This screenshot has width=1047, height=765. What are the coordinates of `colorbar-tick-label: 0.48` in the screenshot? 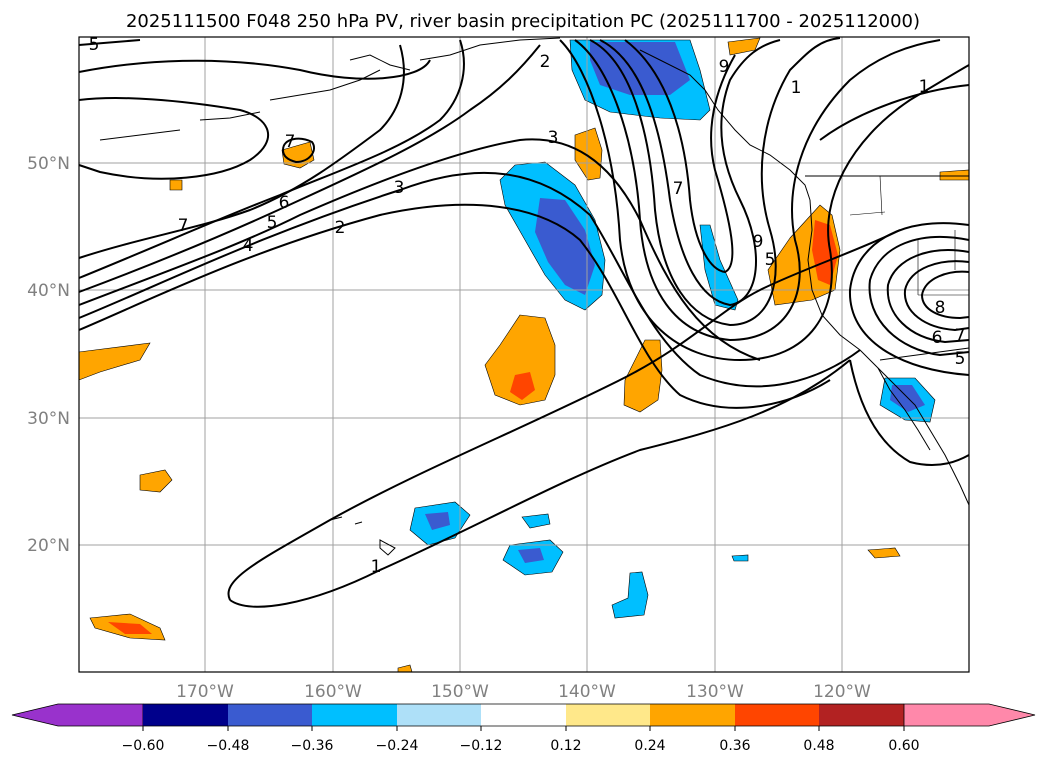 It's located at (818, 746).